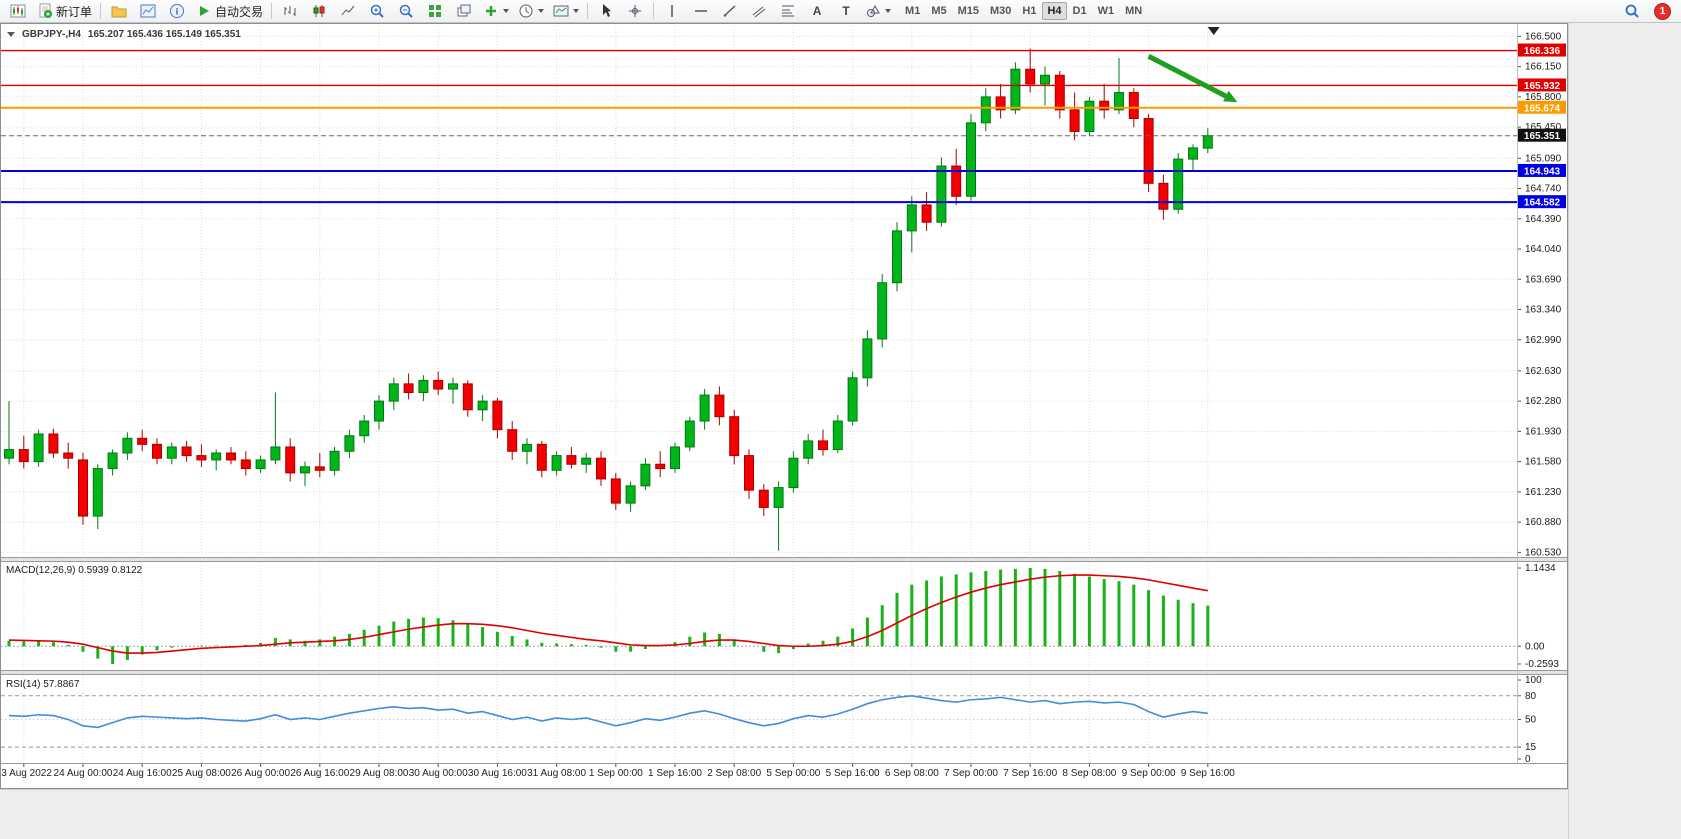  Describe the element at coordinates (846, 11) in the screenshot. I see `label-tool-button: T` at that location.